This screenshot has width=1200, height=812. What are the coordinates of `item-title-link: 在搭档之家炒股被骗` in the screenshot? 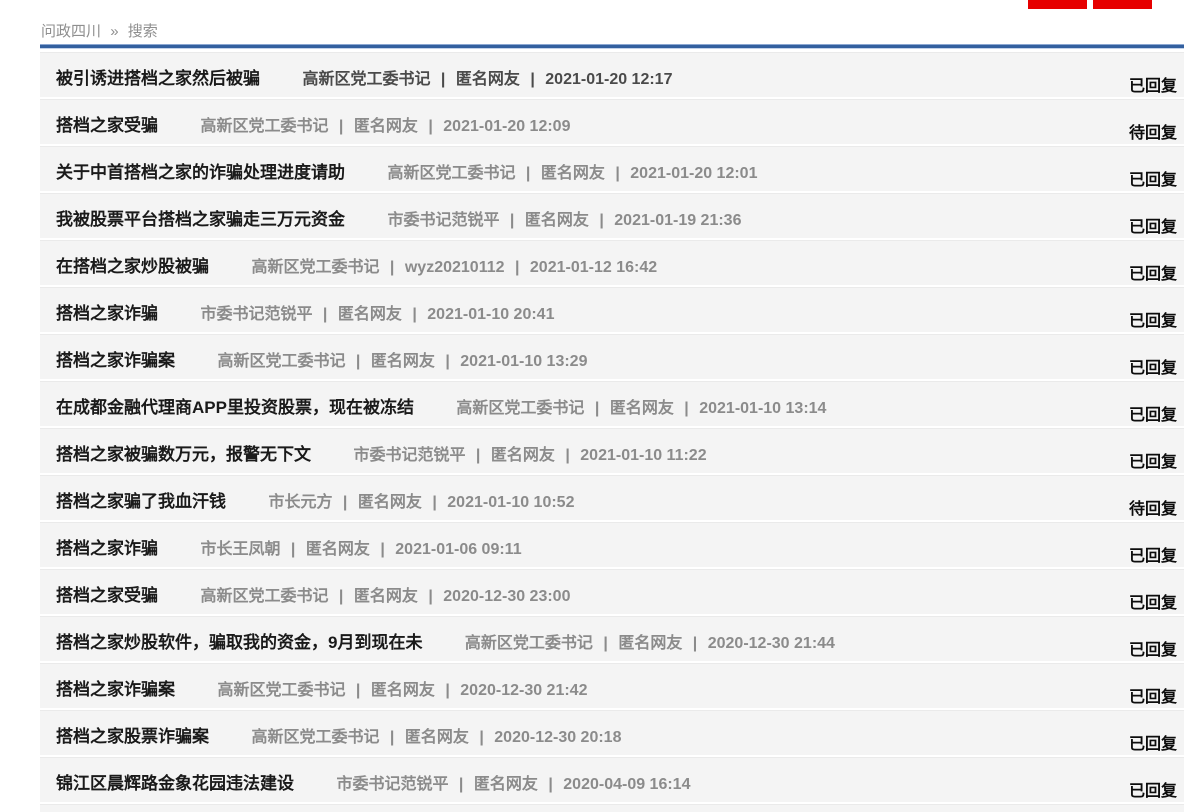 It's located at (132, 266).